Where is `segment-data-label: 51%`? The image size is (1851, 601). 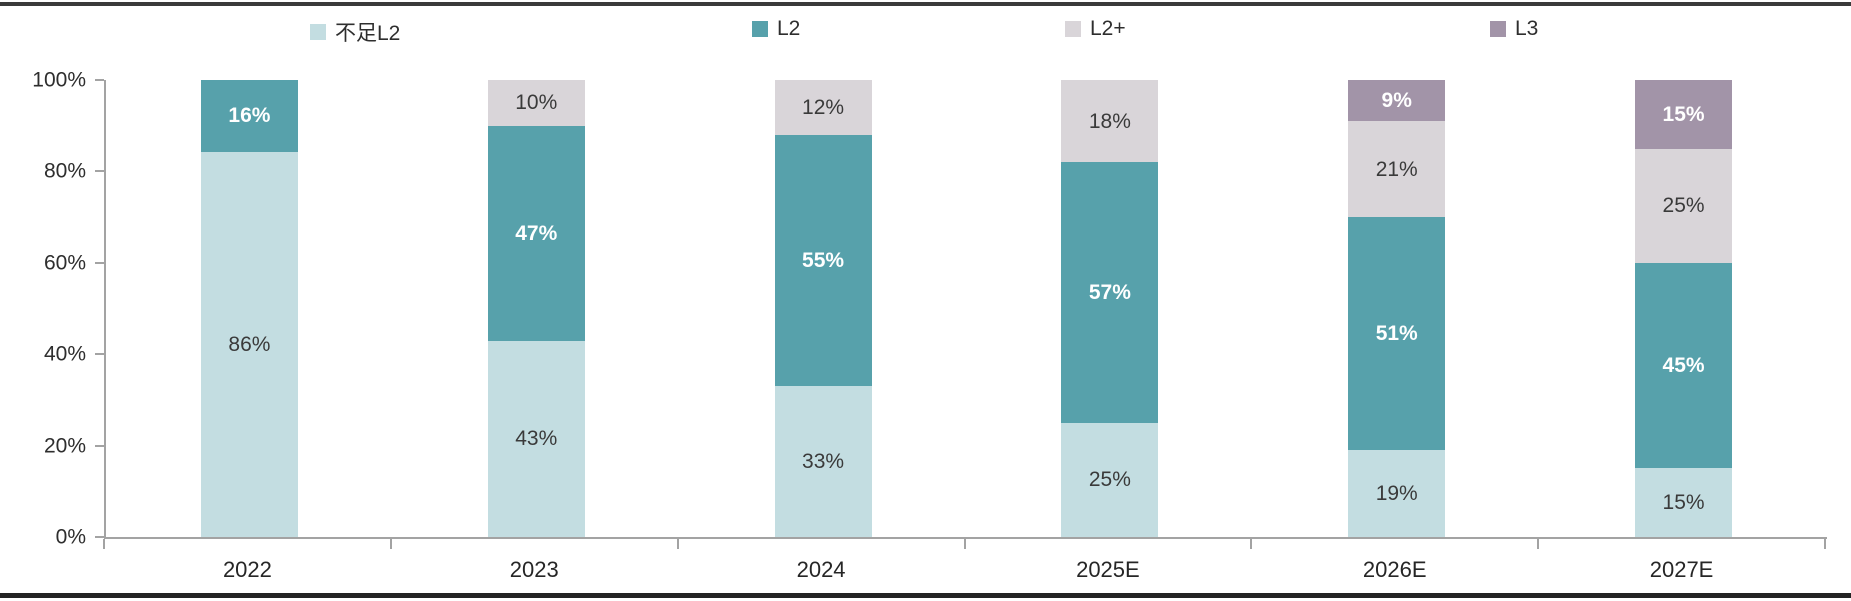 segment-data-label: 51% is located at coordinates (1396, 334).